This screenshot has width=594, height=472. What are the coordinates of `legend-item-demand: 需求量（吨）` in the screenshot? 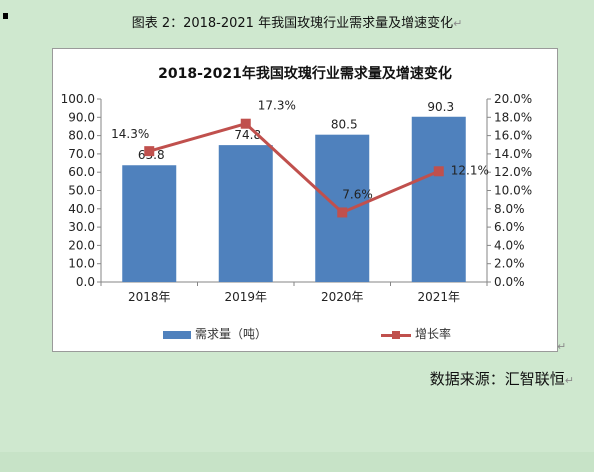 It's located at (215, 333).